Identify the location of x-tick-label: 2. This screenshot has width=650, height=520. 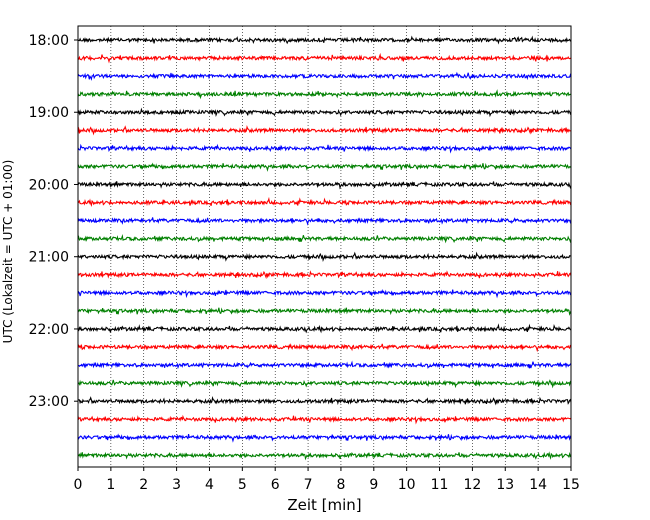
(143, 485).